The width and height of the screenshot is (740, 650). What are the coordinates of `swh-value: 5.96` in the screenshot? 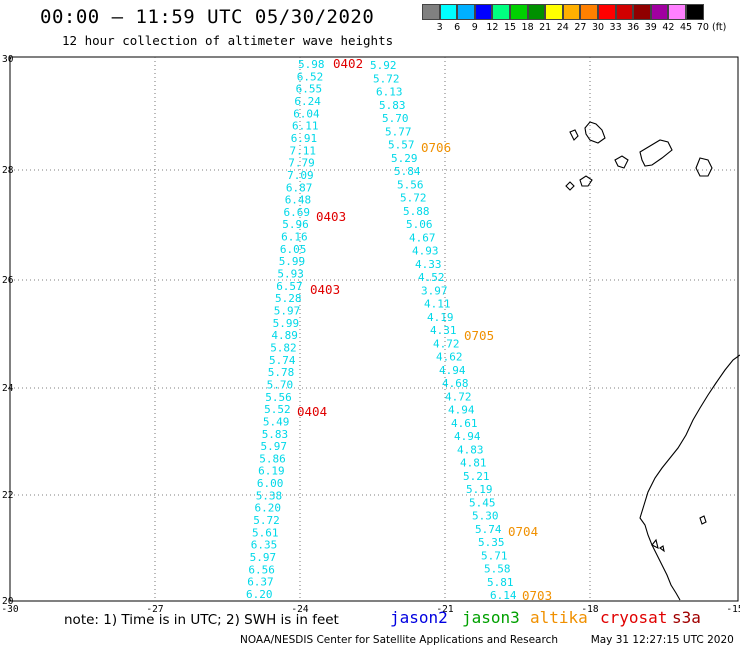 It's located at (295, 224).